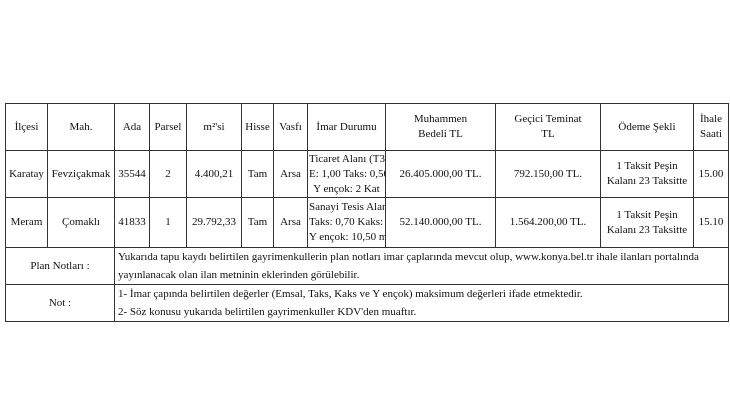  Describe the element at coordinates (346, 188) in the screenshot. I see `imar-line: Y ençok: 2 Kat` at that location.